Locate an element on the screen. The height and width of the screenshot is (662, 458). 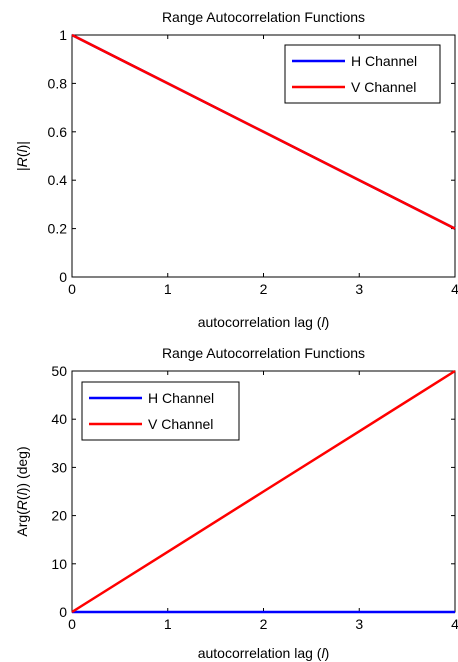
y-tick-label: 0.6 is located at coordinates (58, 132).